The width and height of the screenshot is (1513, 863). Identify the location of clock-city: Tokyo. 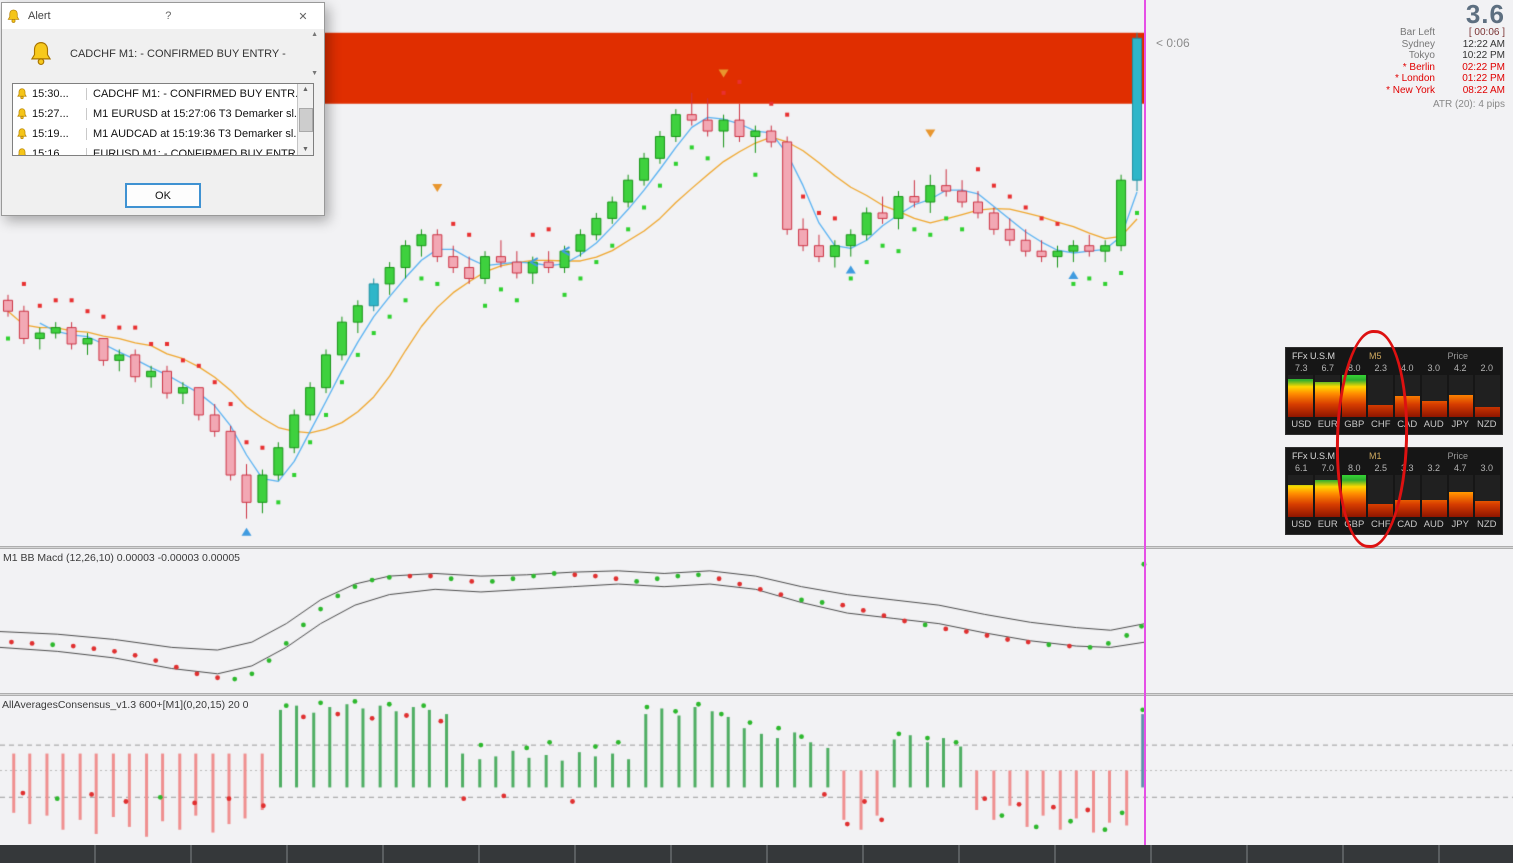
(1421, 55).